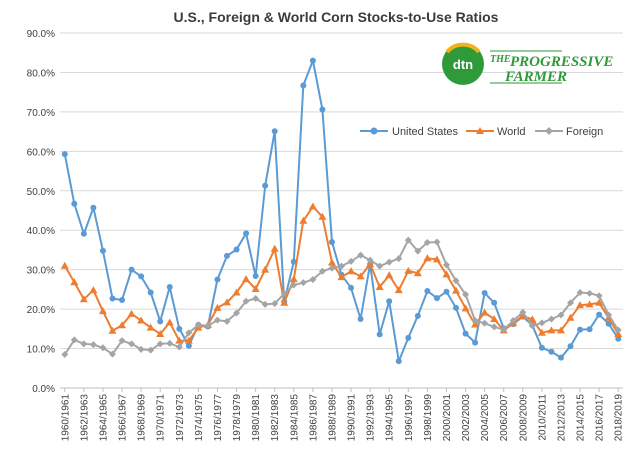 This screenshot has width=640, height=460. What do you see at coordinates (237, 418) in the screenshot?
I see `x-tick-label: 1978/1979` at bounding box center [237, 418].